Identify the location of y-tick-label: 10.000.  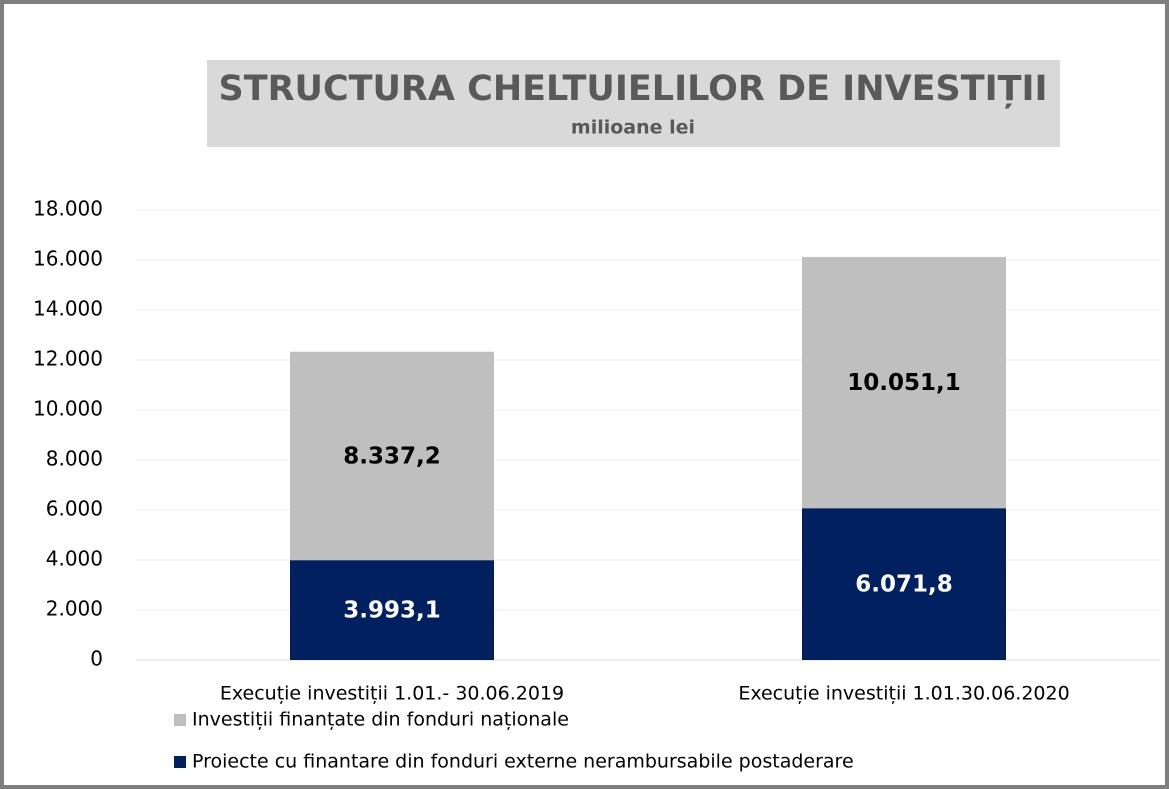
(68, 409).